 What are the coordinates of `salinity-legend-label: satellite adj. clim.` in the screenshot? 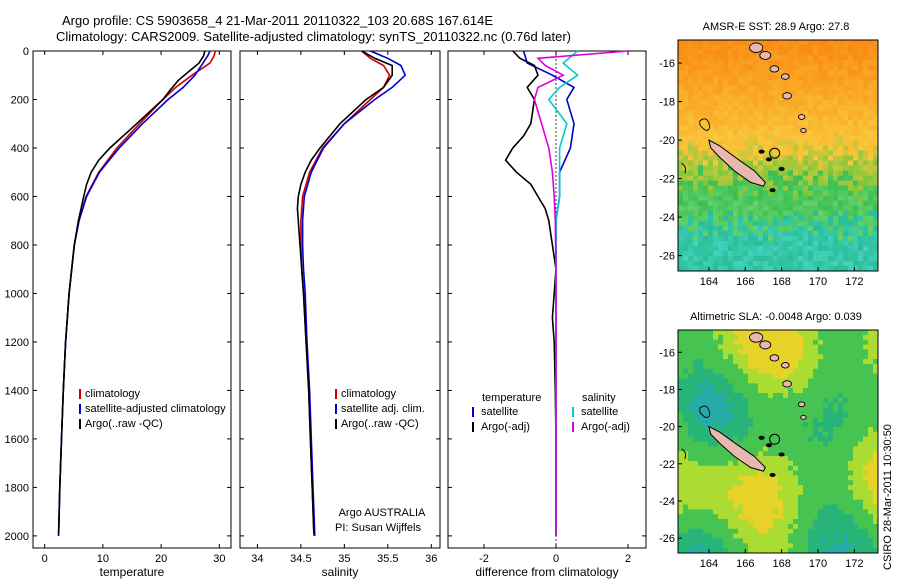 It's located at (383, 409).